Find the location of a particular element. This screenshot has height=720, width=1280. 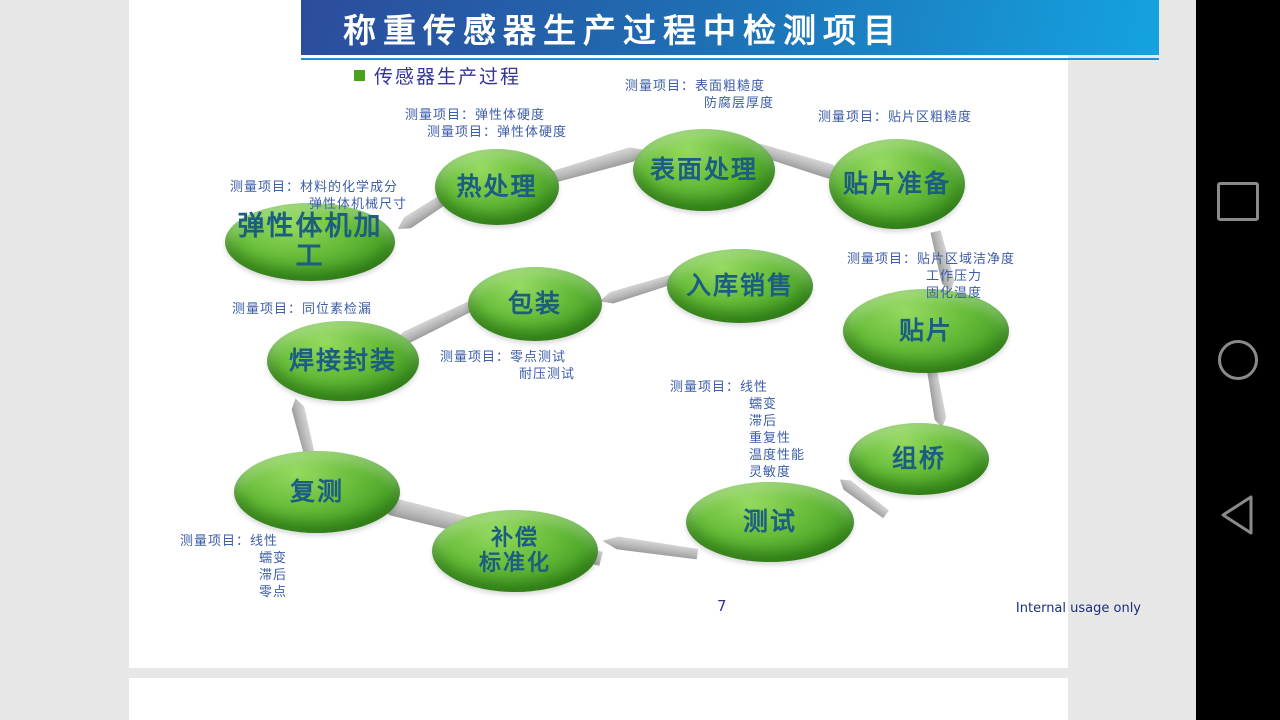

slide-title: 称重传感器生产过程中检测项目 is located at coordinates (623, 30).